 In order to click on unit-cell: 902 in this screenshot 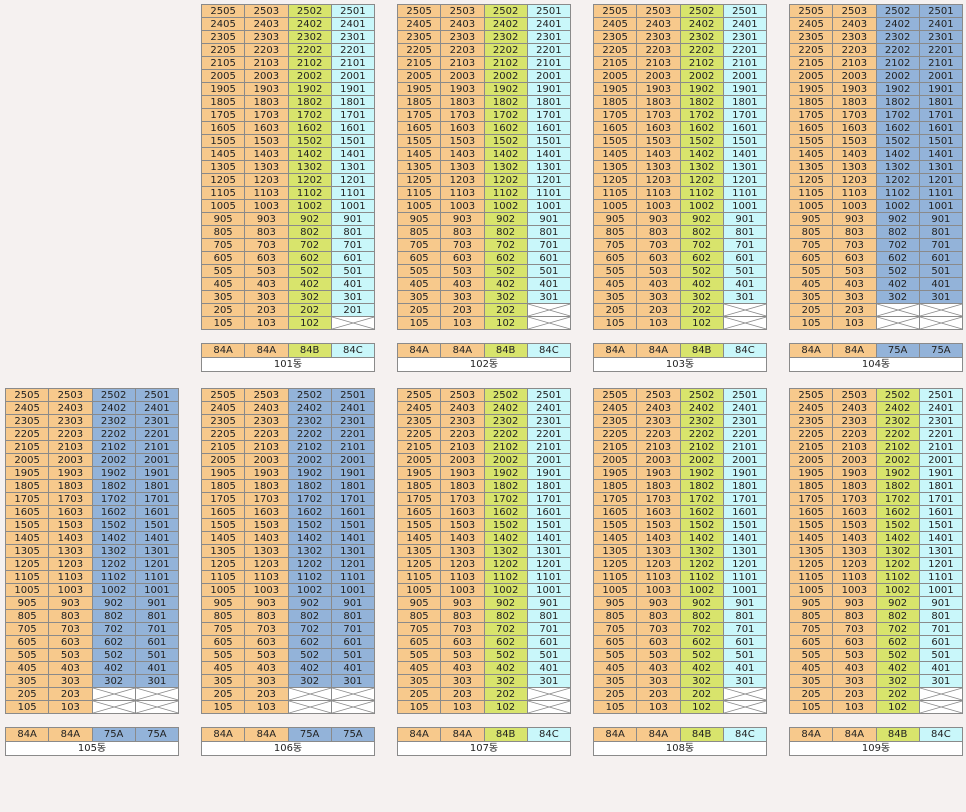, I will do `click(701, 219)`.